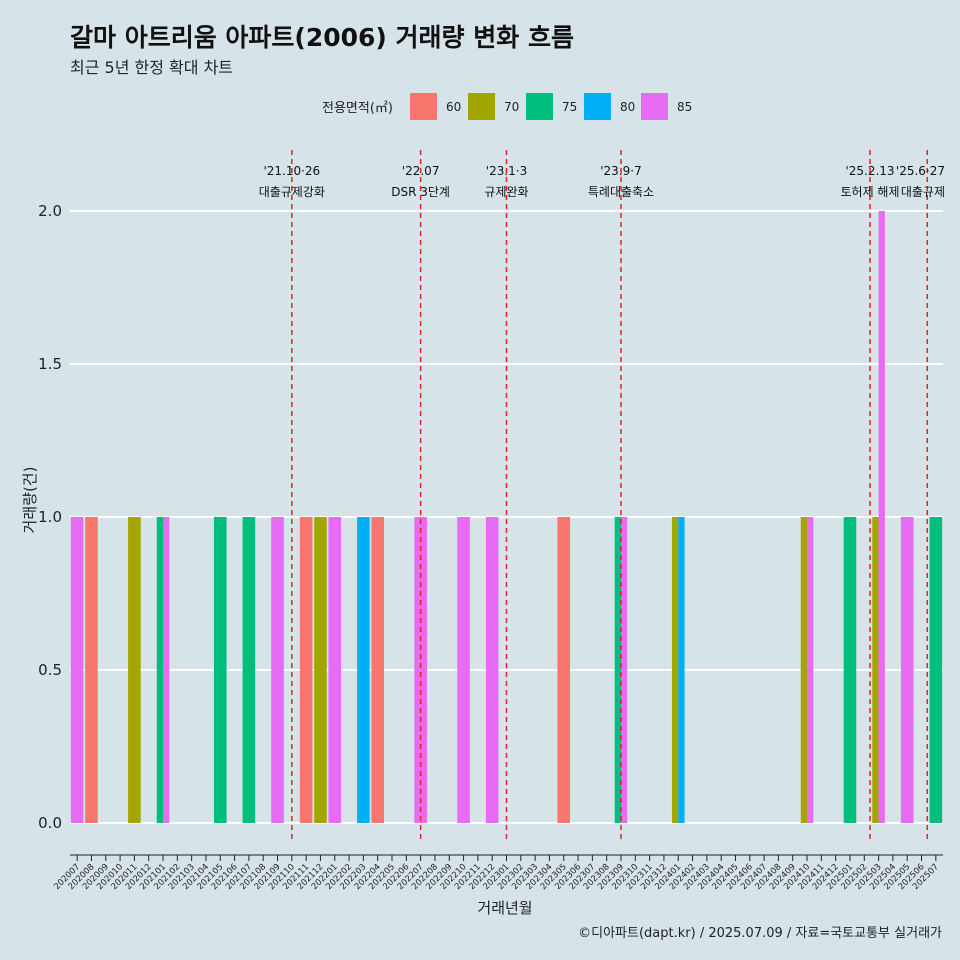  I want to click on event-date-label: '25.2.13, so click(869, 171).